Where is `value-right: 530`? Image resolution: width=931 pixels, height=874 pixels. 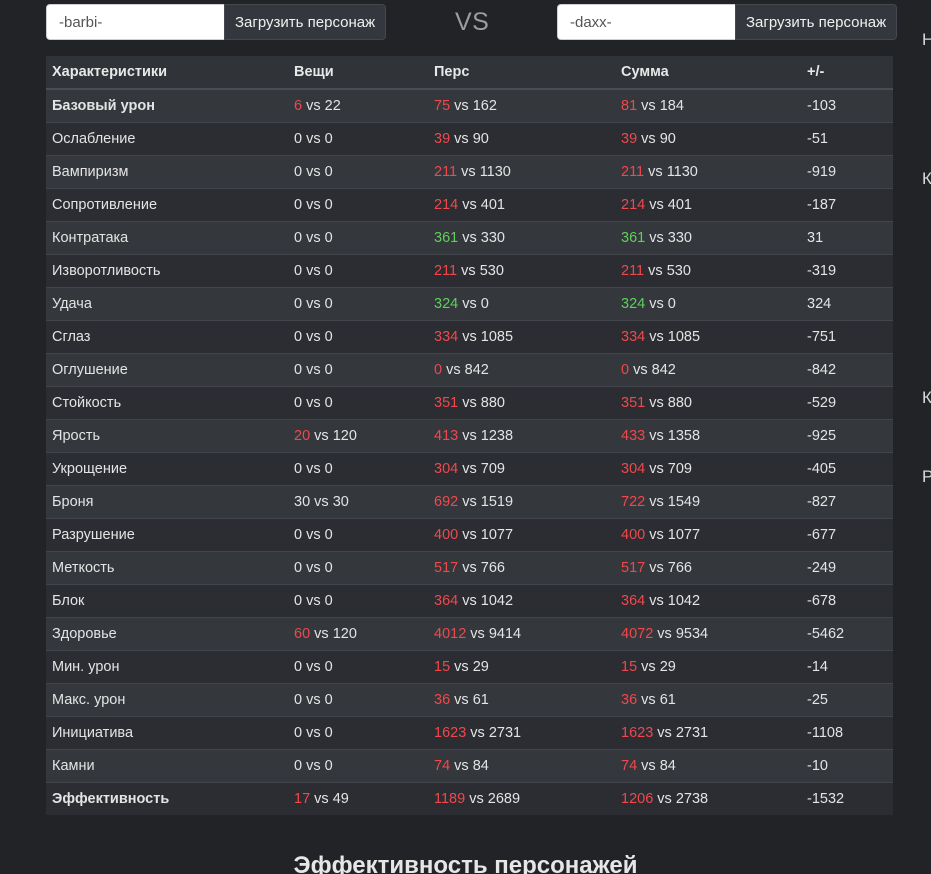 value-right: 530 is located at coordinates (491, 271).